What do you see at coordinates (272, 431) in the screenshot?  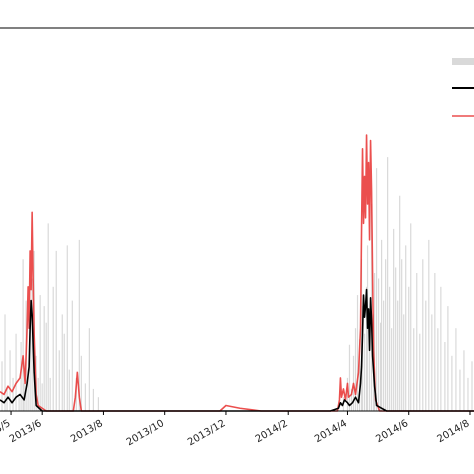 I see `x-tick-label-5: 2014/2` at bounding box center [272, 431].